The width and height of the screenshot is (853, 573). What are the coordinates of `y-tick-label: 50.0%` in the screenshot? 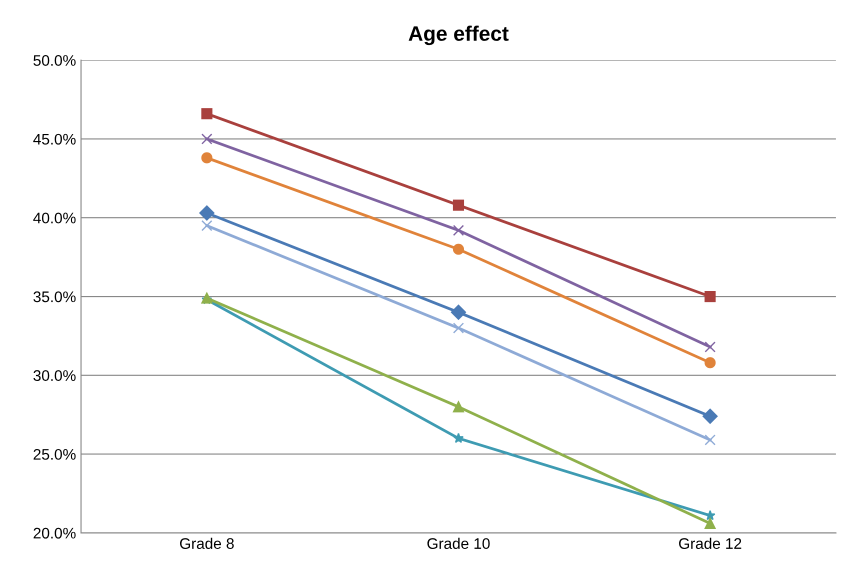 It's located at (54, 60).